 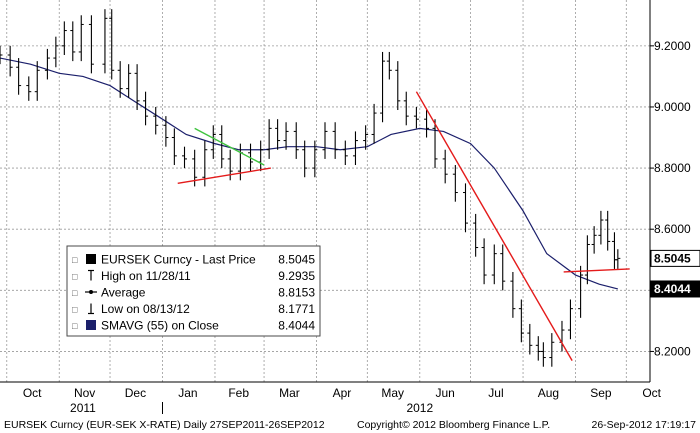 What do you see at coordinates (296, 293) in the screenshot?
I see `legend-value: 8.8153` at bounding box center [296, 293].